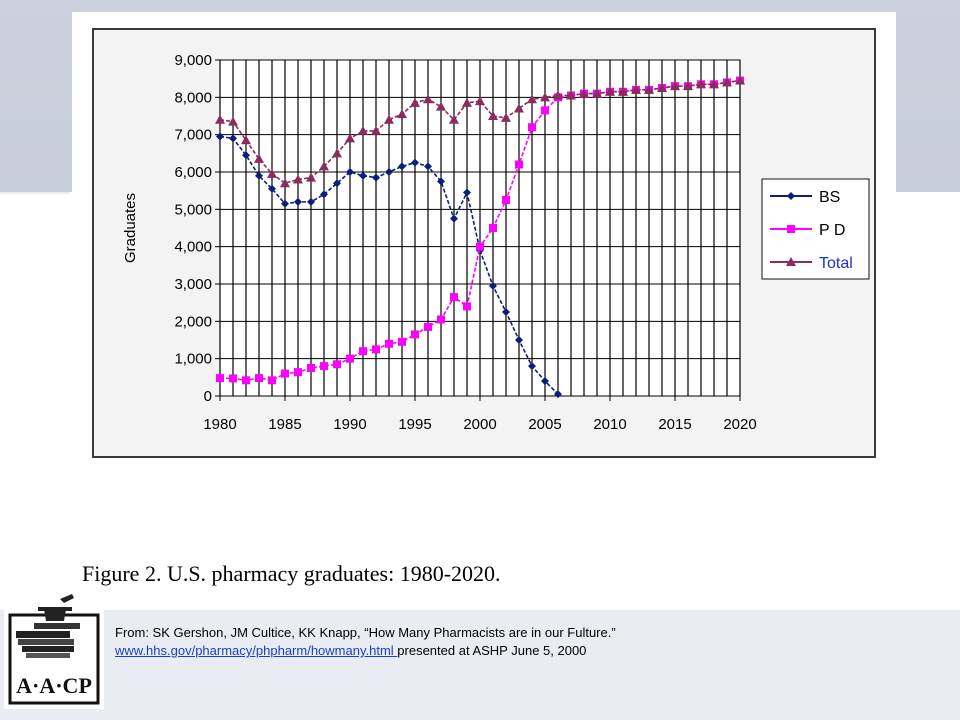  What do you see at coordinates (130, 228) in the screenshot?
I see `y-axis-title: Graduates` at bounding box center [130, 228].